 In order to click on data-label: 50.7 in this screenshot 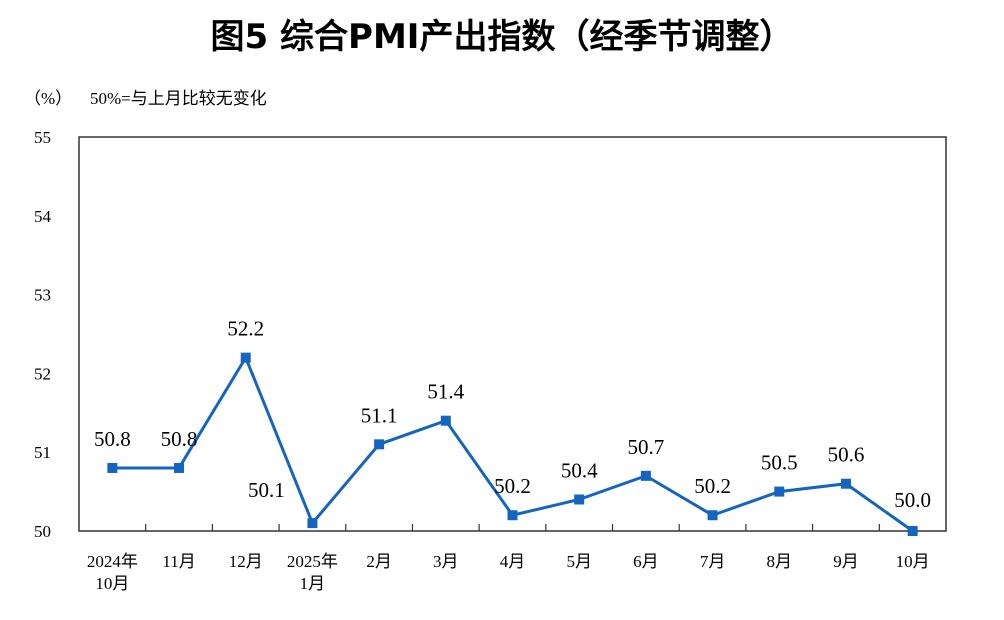, I will do `click(646, 447)`.